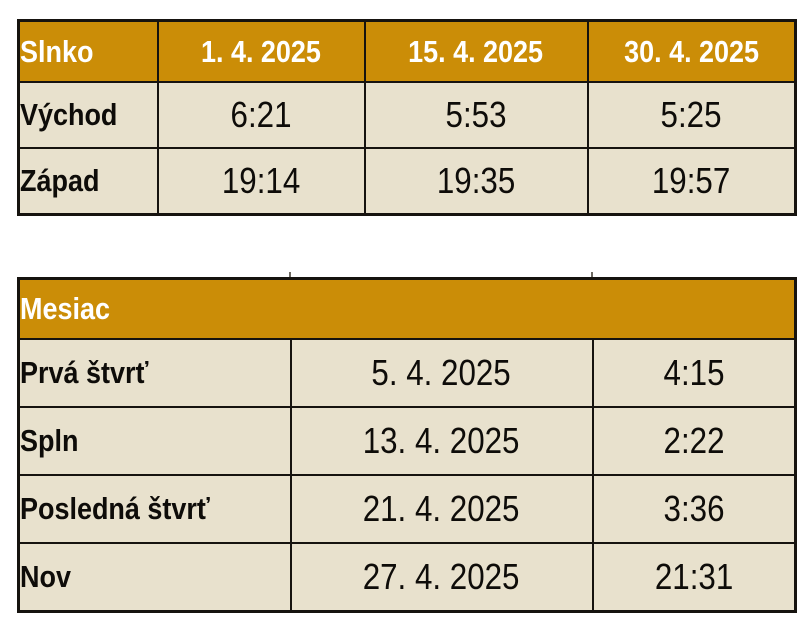 The width and height of the screenshot is (810, 632). I want to click on table-row: Východ 6:21 5:53 5:25, so click(407, 115).